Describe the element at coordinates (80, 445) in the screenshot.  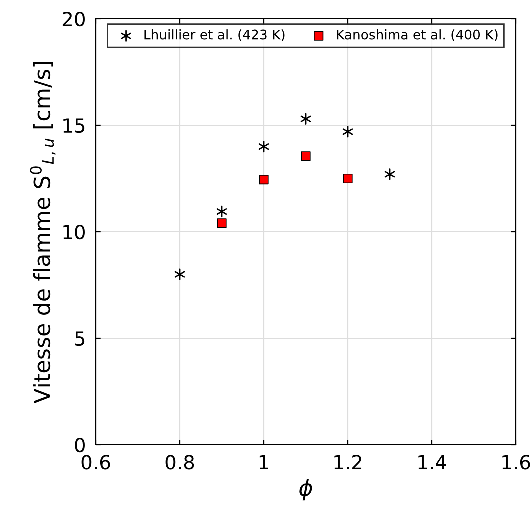
I see `y-tick-label: 0` at that location.